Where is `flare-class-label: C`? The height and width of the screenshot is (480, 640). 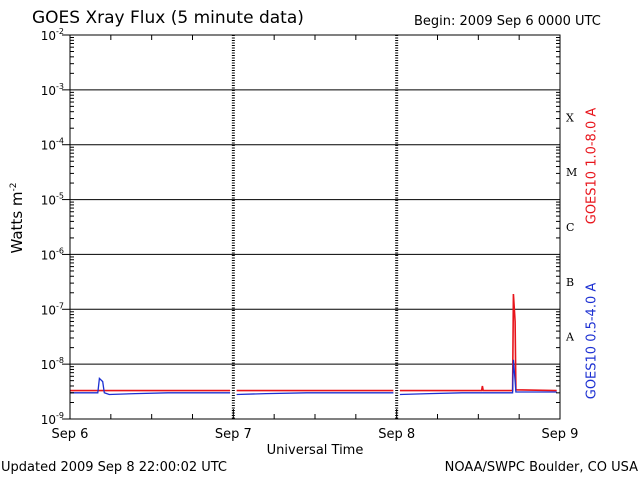 flare-class-label: C is located at coordinates (570, 227).